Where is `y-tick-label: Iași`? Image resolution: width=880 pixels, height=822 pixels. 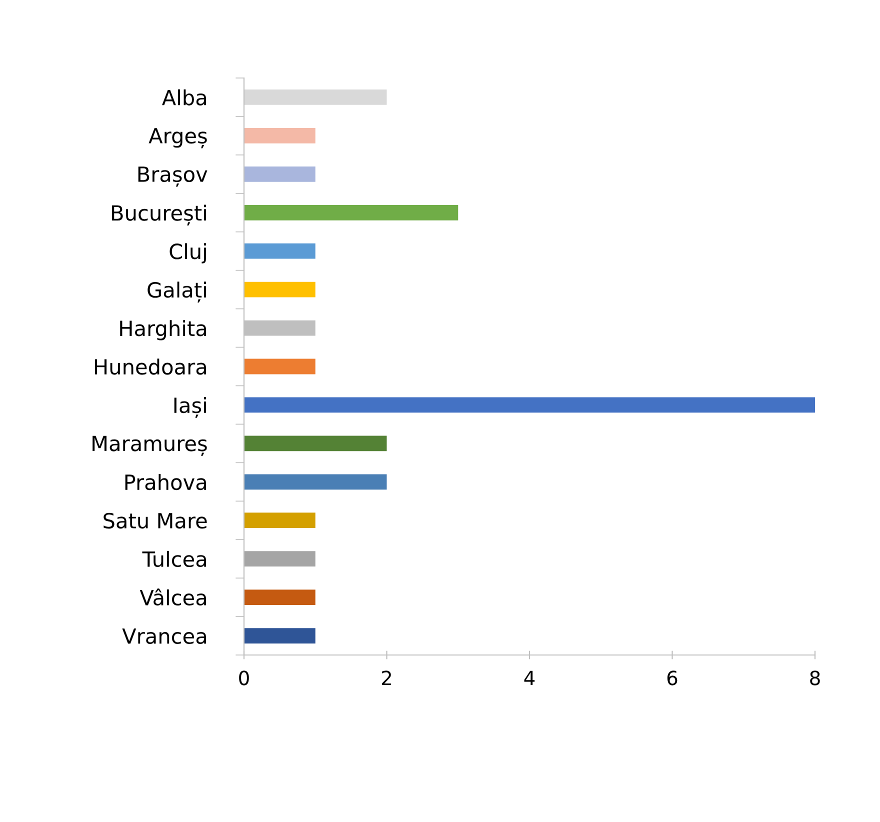 y-tick-label: Iași is located at coordinates (190, 407).